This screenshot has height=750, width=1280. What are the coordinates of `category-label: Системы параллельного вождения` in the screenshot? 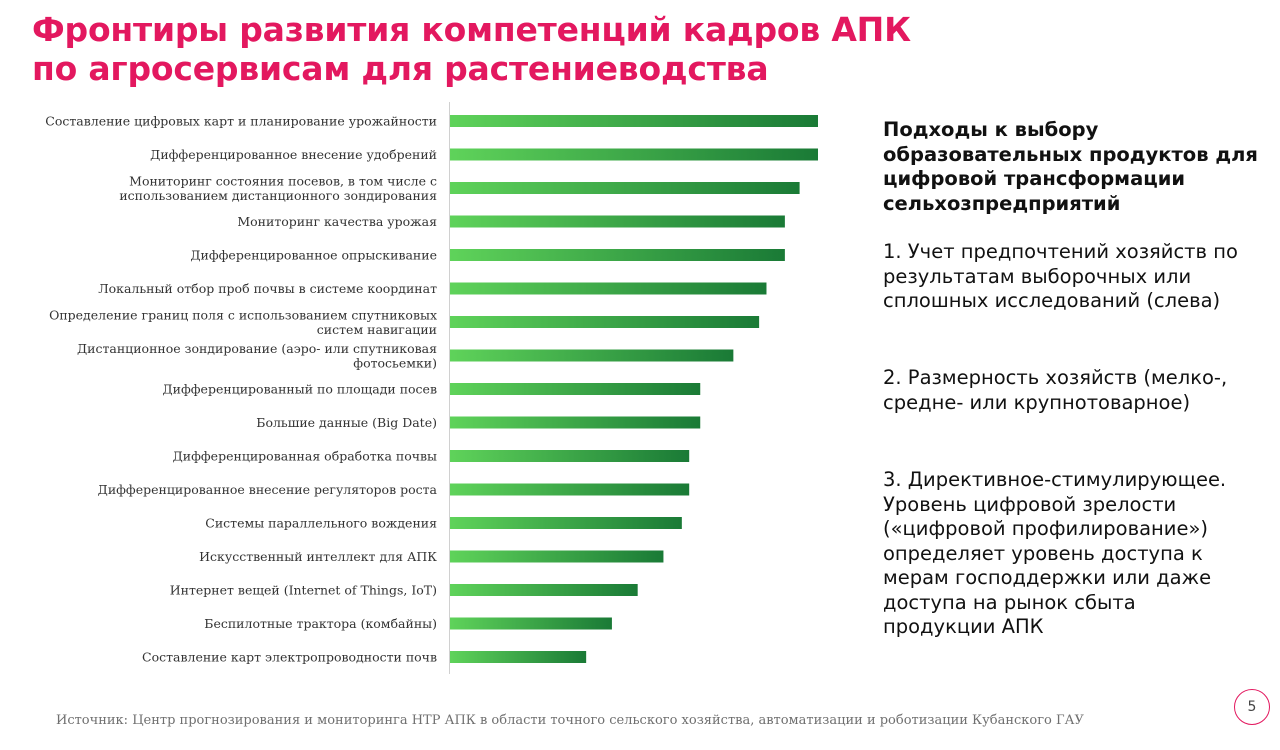 It's located at (321, 523).